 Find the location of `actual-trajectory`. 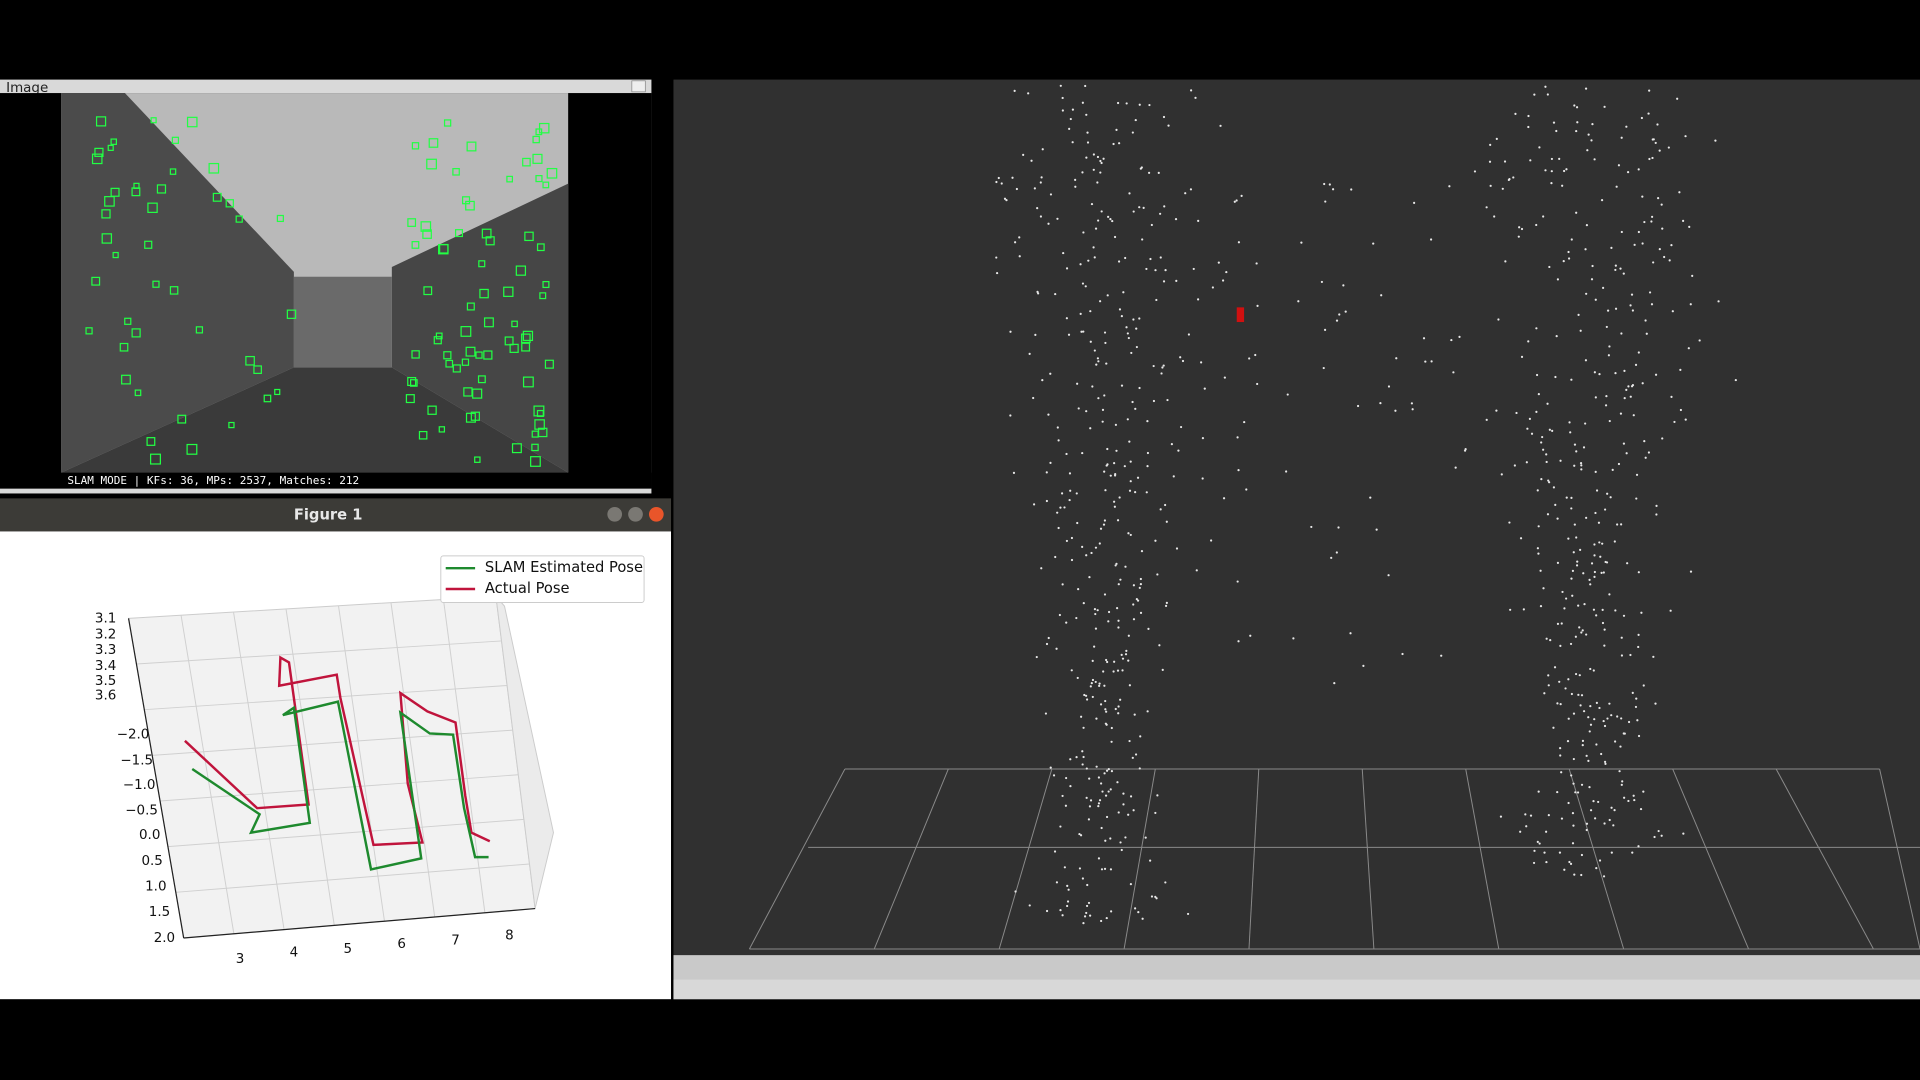

actual-trajectory is located at coordinates (337, 751).